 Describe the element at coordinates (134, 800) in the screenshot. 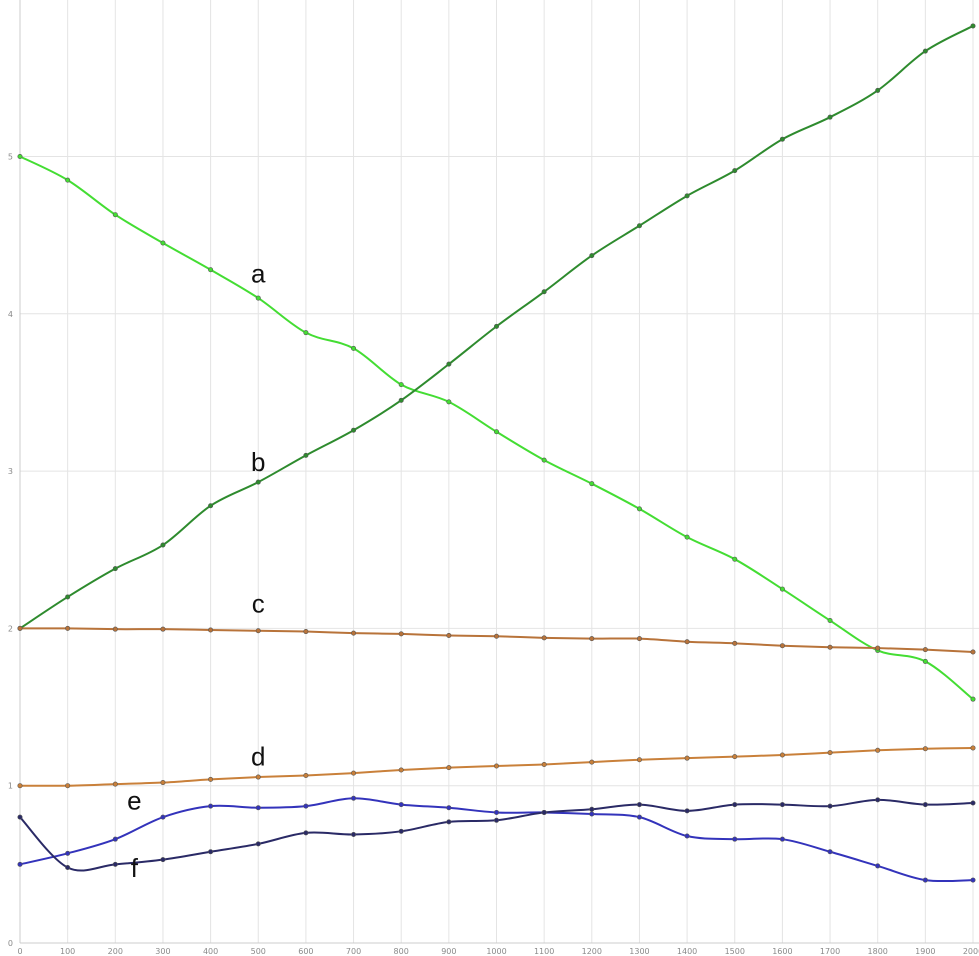

I see `series-label-e: e` at that location.